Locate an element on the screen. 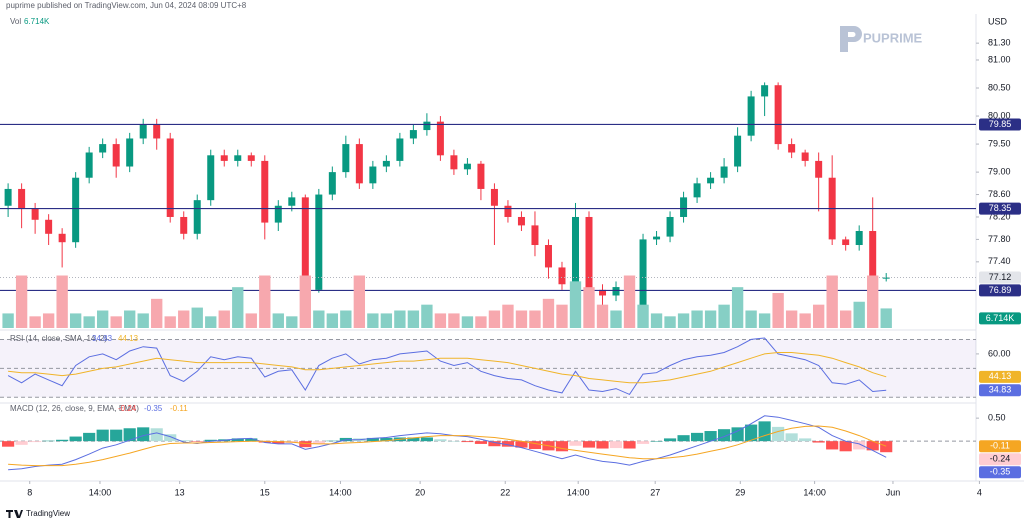 The image size is (1024, 521). footer: TradingView is located at coordinates (38, 513).